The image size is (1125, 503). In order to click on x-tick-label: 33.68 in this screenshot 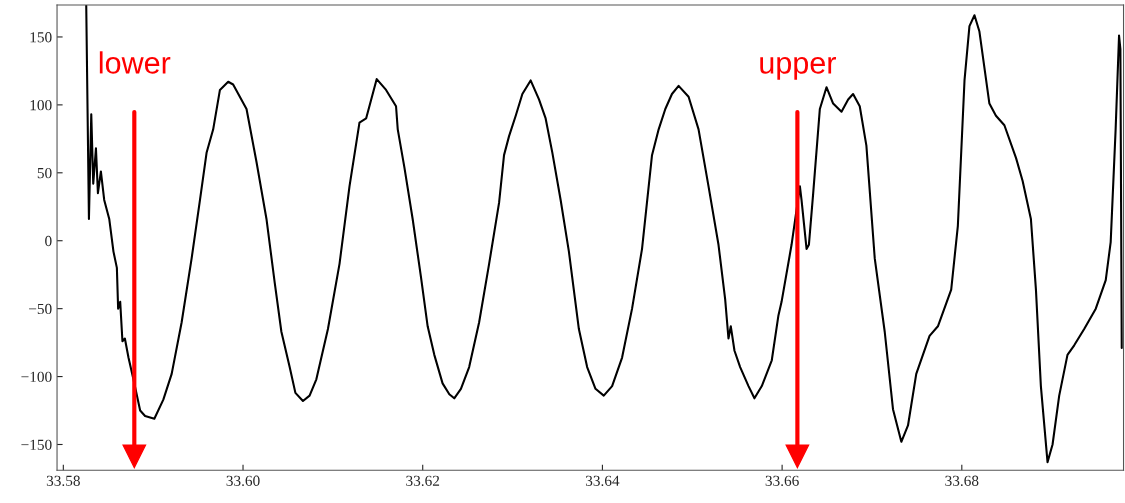, I will do `click(962, 480)`.